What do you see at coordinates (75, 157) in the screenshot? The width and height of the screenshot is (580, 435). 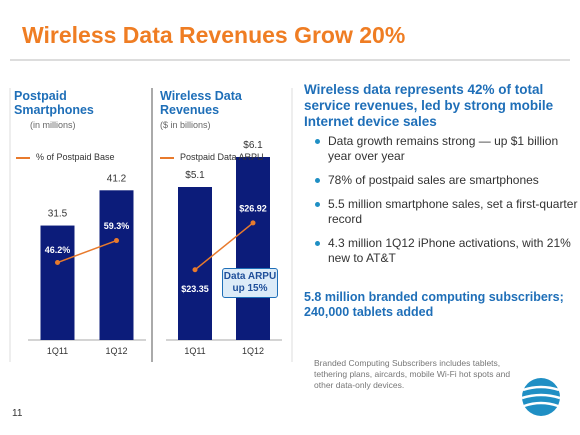 I see `legend-label: % of Postpaid Base` at bounding box center [75, 157].